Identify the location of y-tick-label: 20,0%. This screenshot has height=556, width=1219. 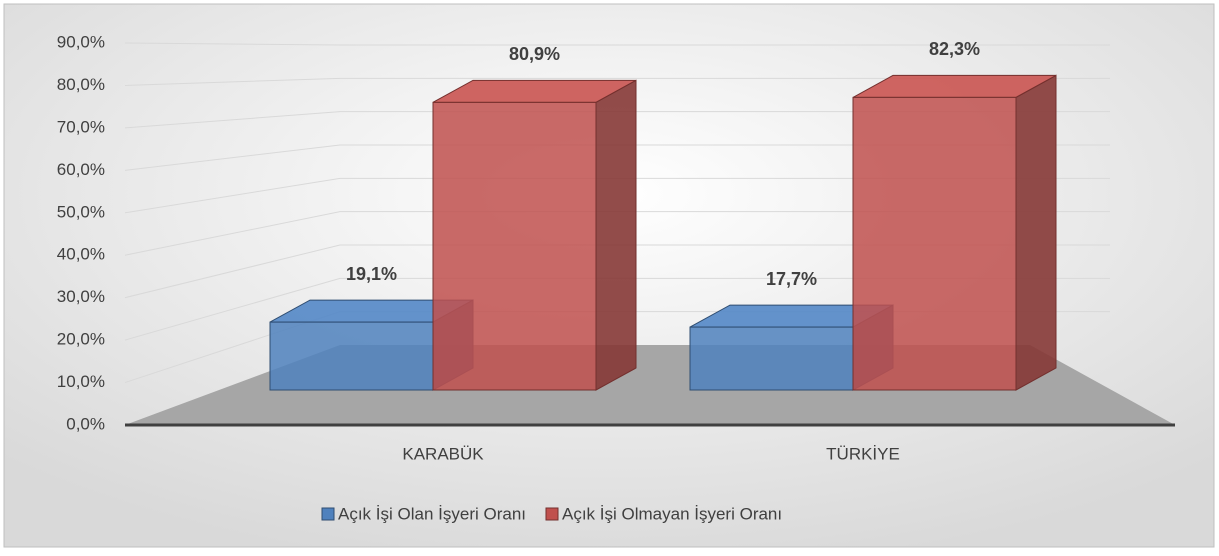
(81, 339).